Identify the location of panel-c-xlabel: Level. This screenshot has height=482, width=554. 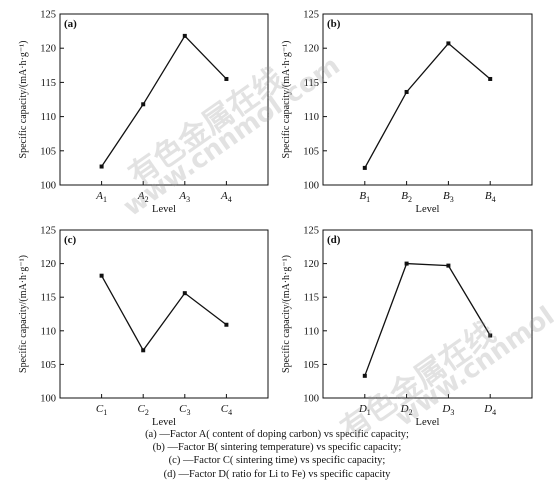
(164, 422).